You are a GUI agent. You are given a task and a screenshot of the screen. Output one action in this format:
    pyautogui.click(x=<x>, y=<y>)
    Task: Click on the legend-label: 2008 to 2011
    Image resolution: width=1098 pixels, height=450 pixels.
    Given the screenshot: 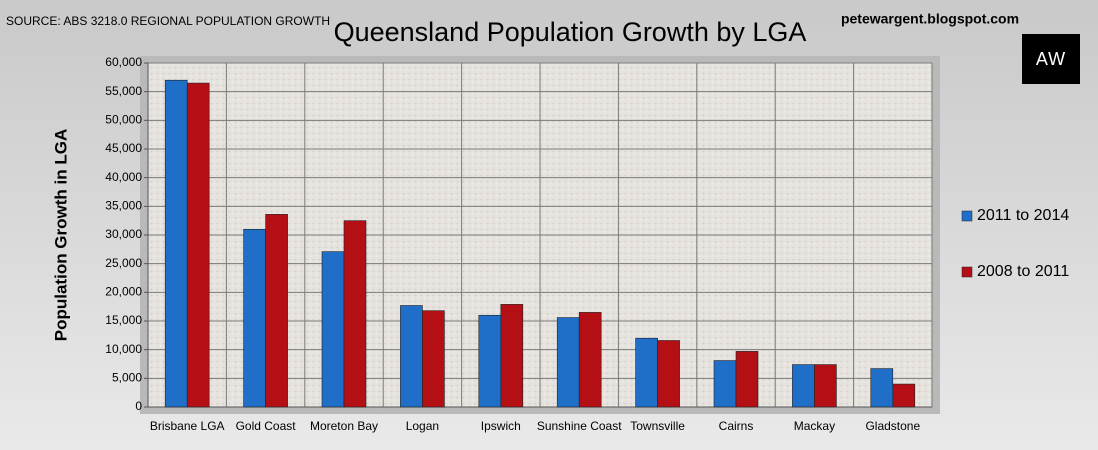 What is the action you would take?
    pyautogui.click(x=1023, y=271)
    